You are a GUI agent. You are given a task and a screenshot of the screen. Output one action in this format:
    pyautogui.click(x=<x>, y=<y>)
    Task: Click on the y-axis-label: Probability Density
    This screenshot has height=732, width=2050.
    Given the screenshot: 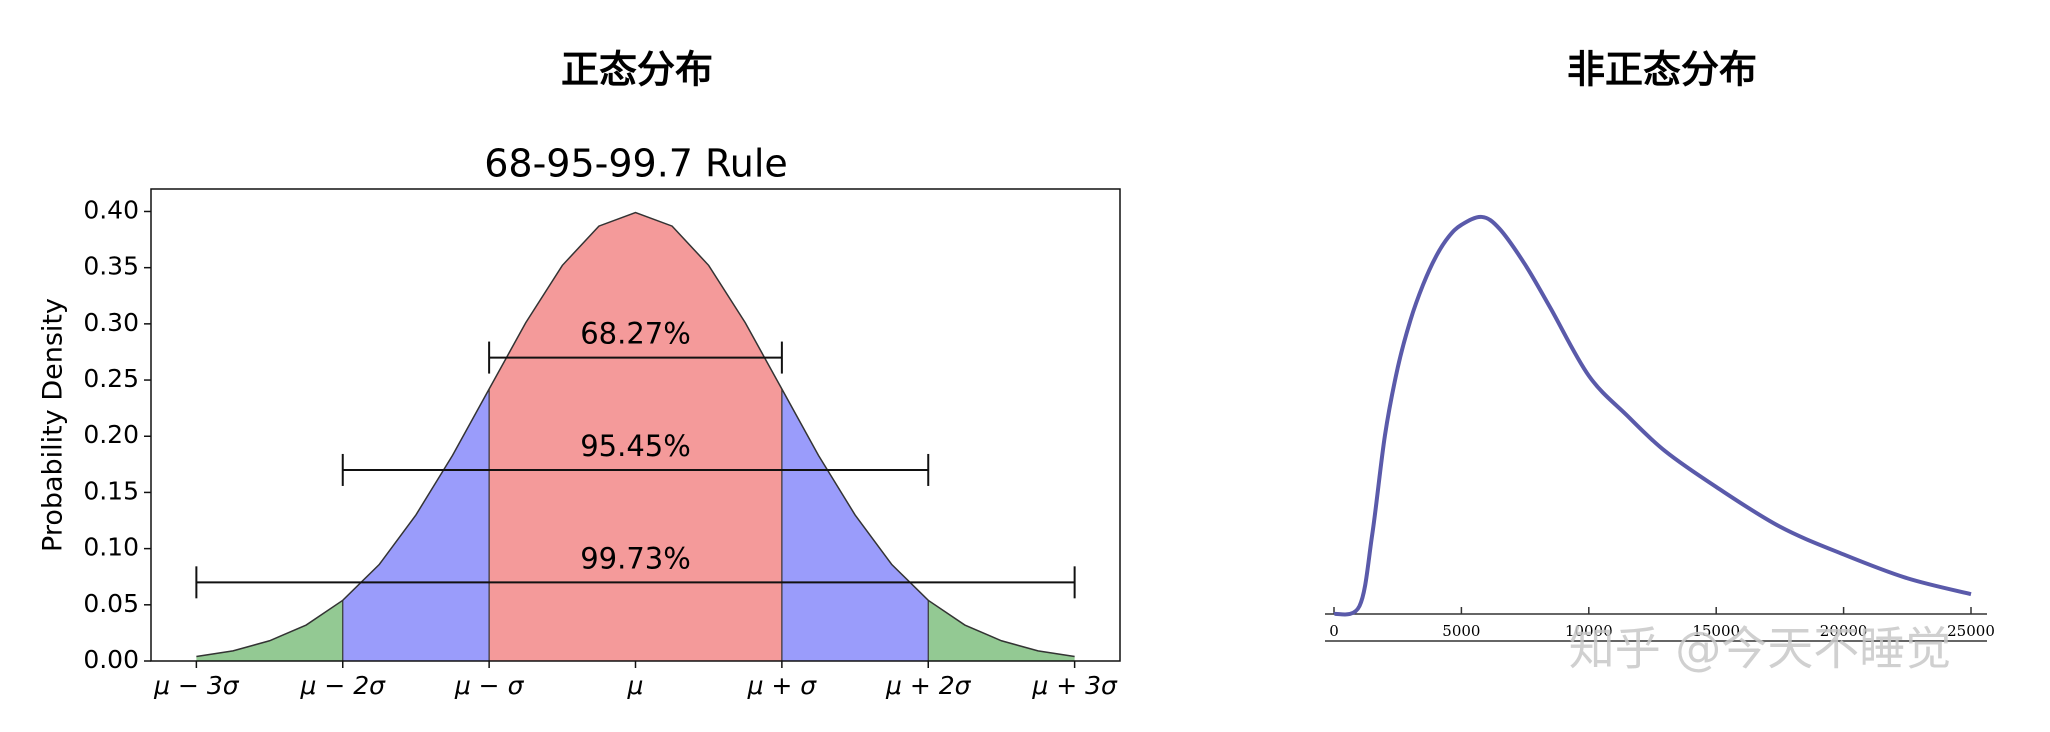 What is the action you would take?
    pyautogui.click(x=53, y=425)
    